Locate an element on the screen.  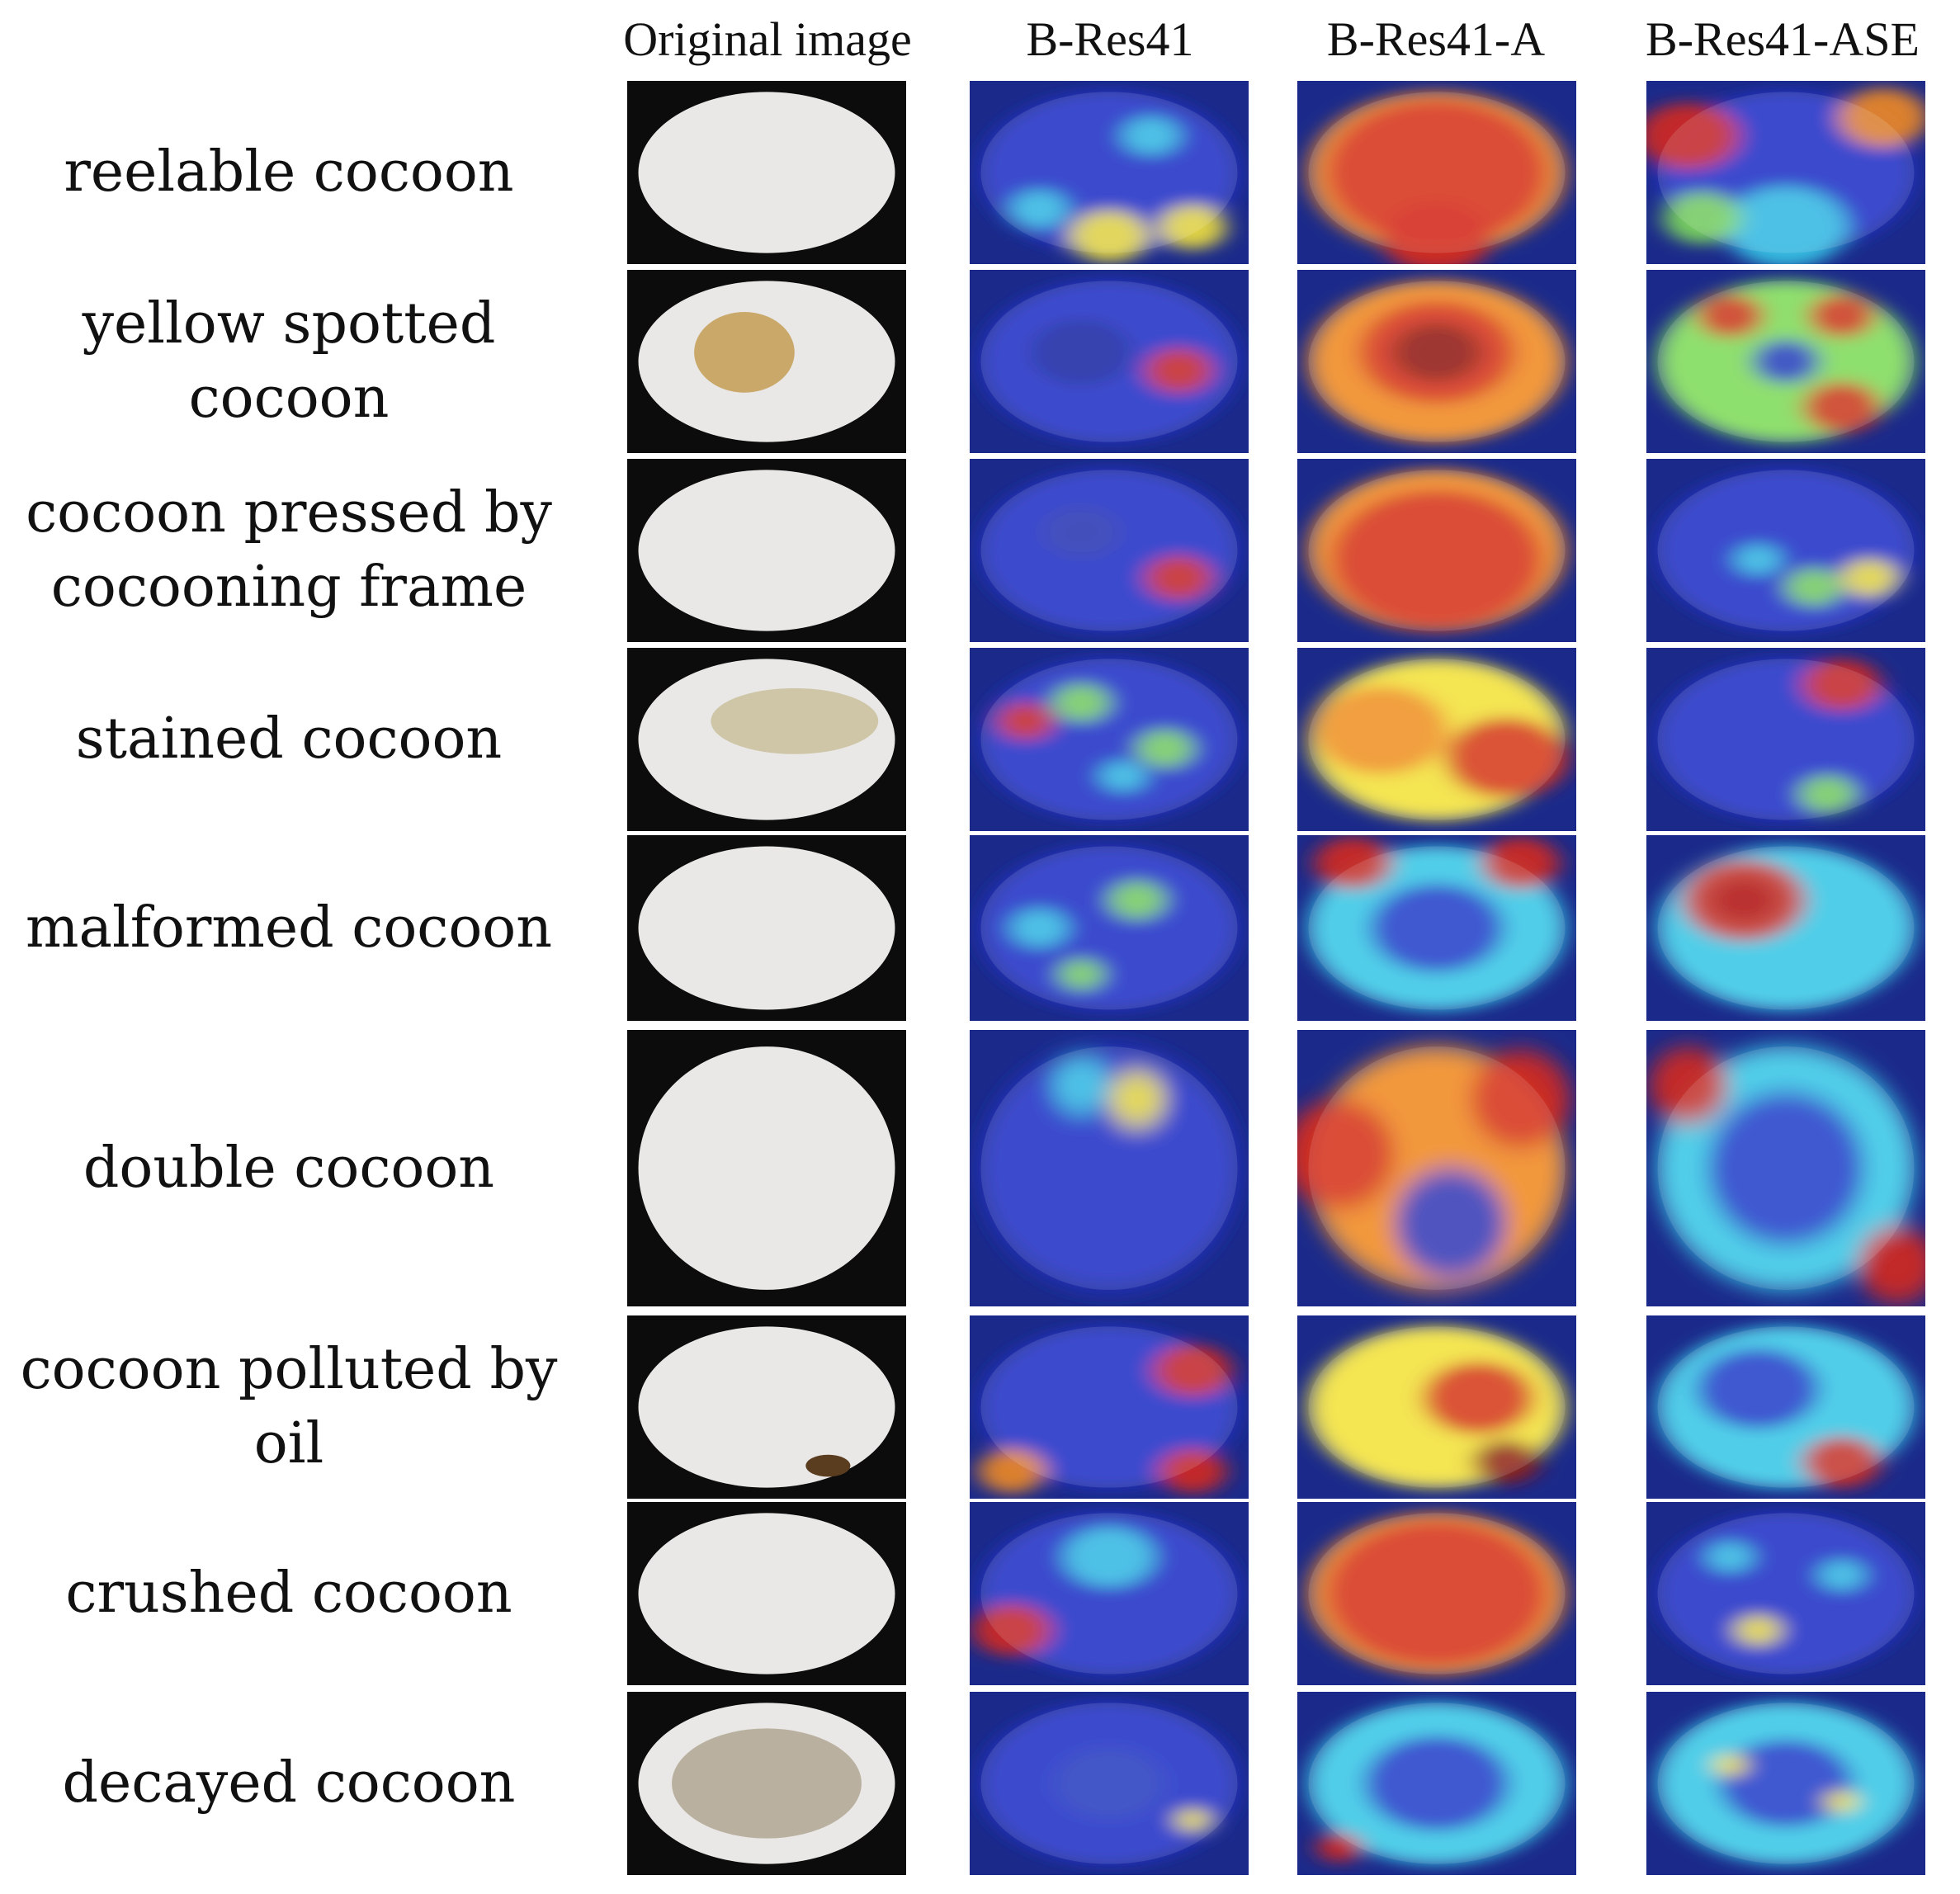
column-header-b-res41-ase: B-Res41-ASE is located at coordinates (1783, 39).